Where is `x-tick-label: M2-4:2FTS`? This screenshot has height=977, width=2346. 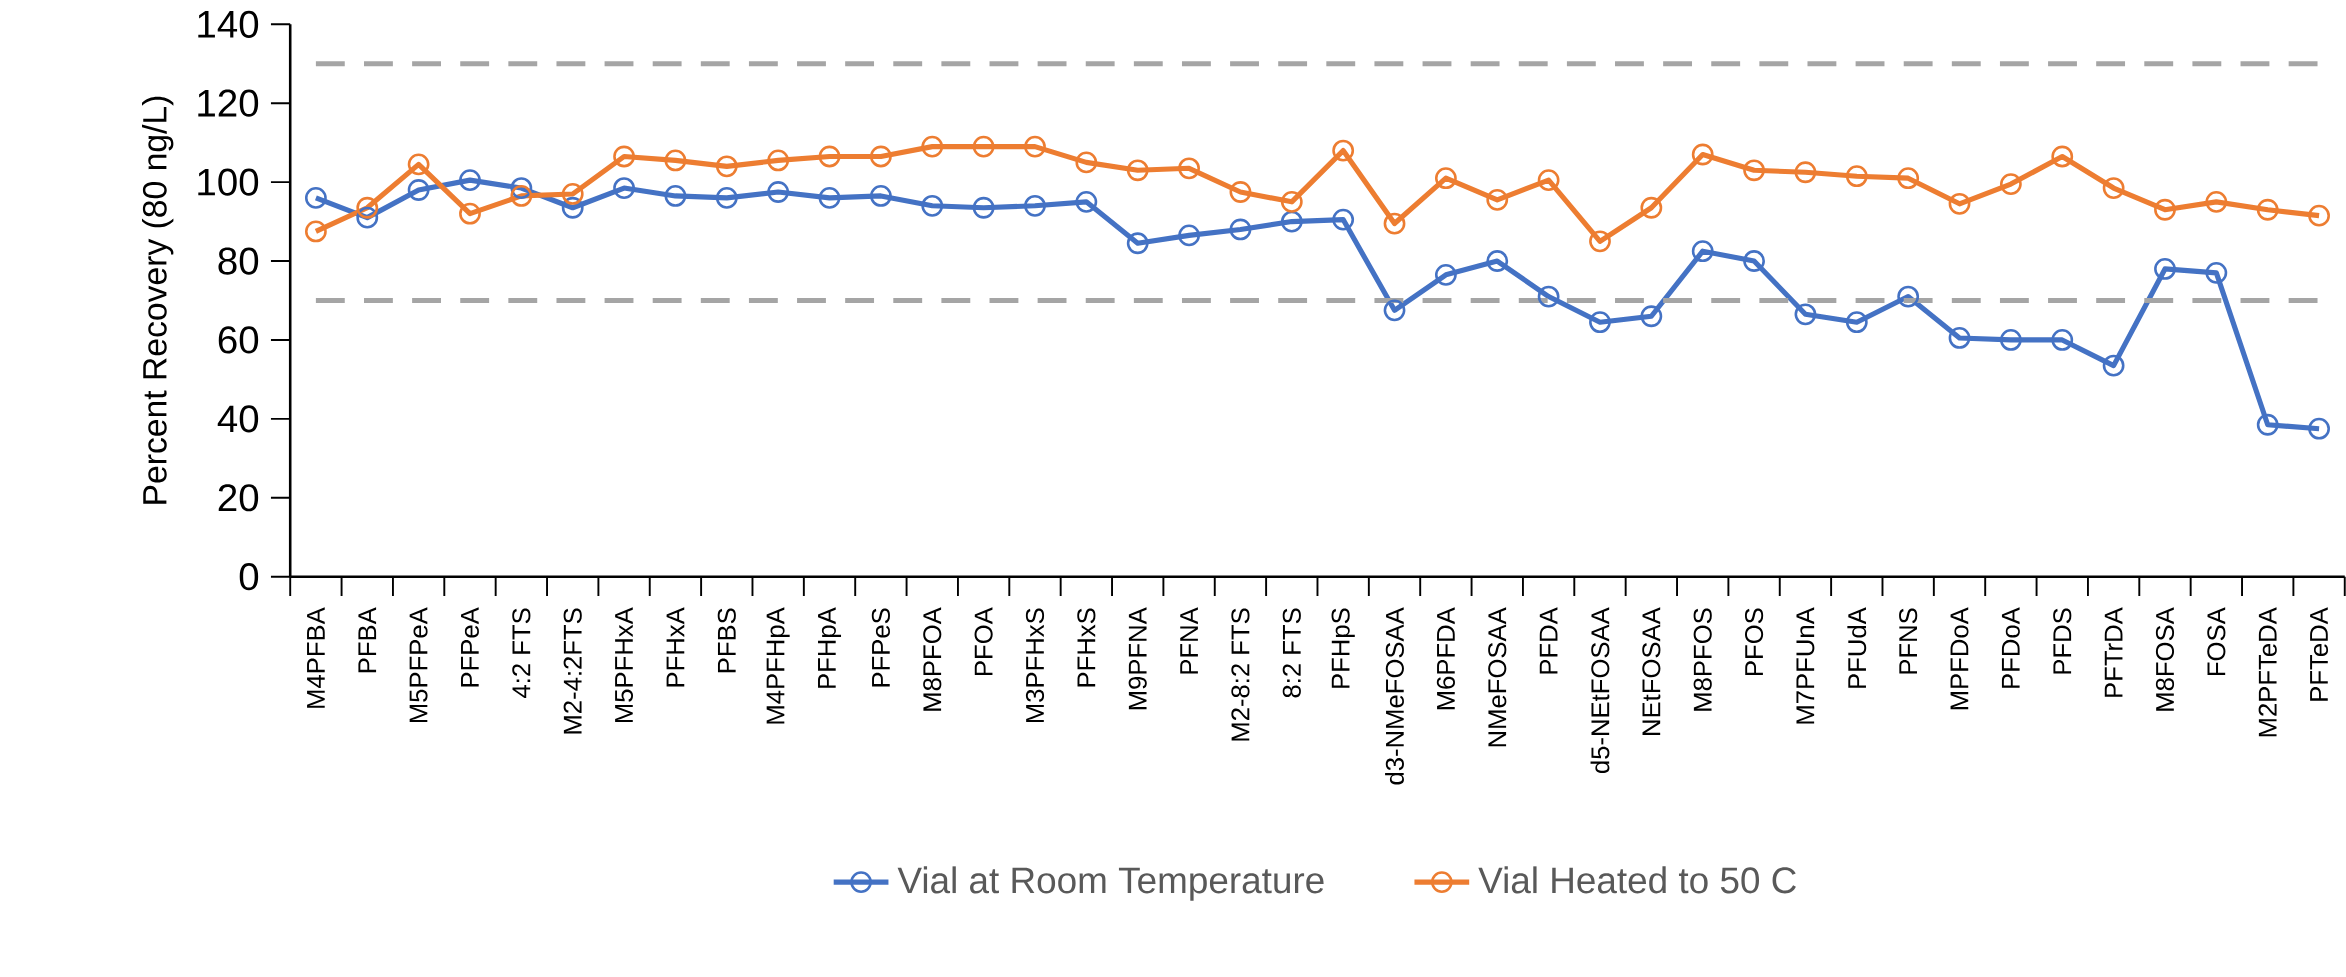 x-tick-label: M2-4:2FTS is located at coordinates (572, 671).